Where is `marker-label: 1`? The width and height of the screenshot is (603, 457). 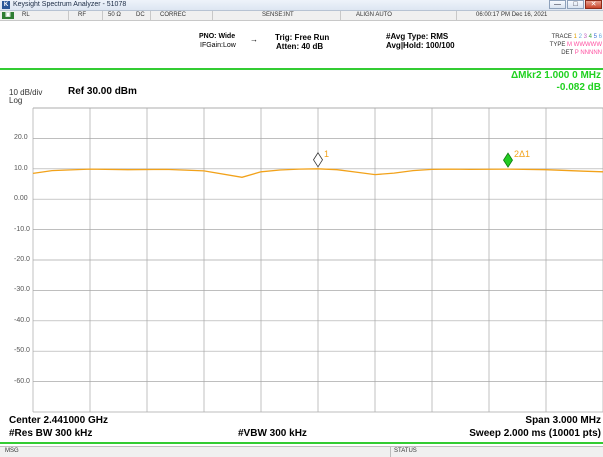 marker-label: 1 is located at coordinates (326, 154).